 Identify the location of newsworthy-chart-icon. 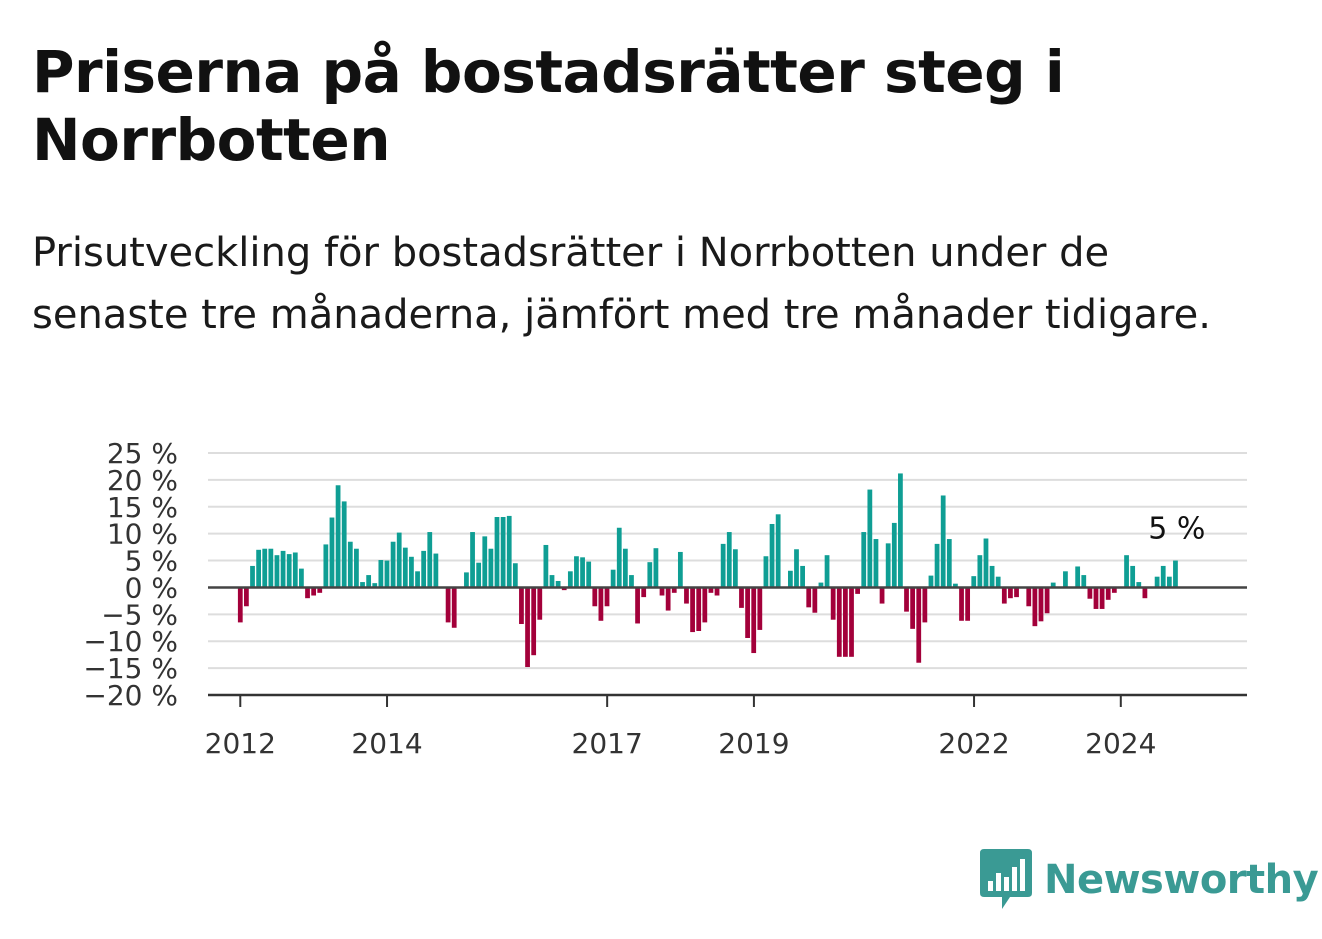
(1006, 879).